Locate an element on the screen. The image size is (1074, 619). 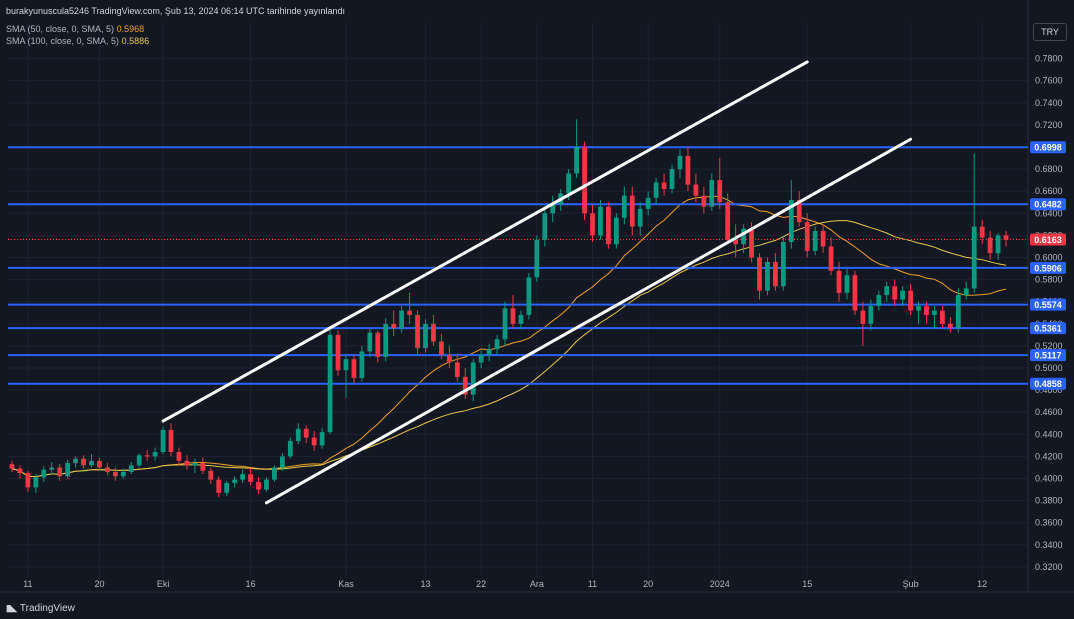
x-tick-label: 13 is located at coordinates (425, 584).